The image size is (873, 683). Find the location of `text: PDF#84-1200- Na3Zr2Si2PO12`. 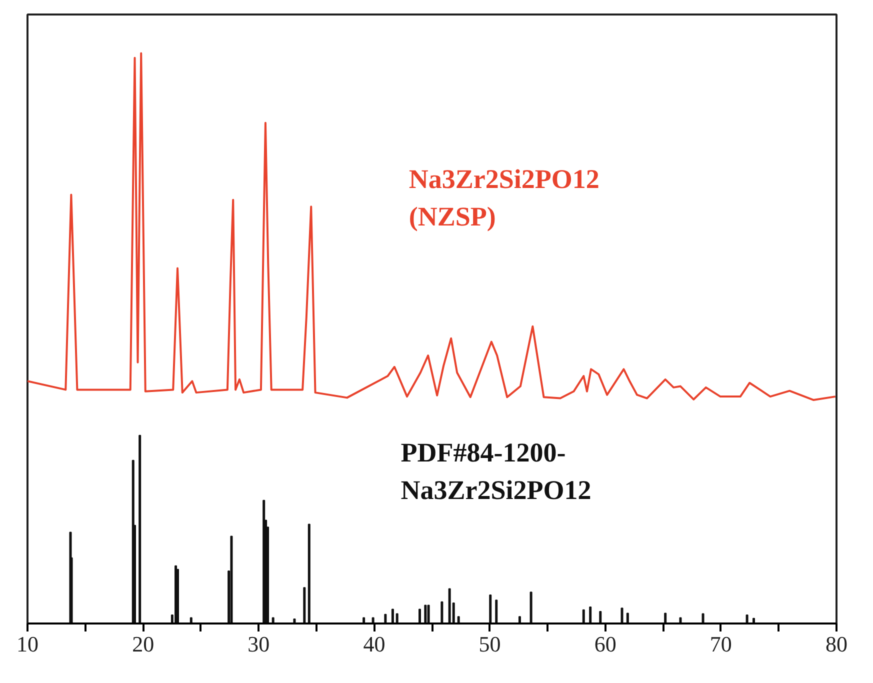

text: PDF#84-1200- Na3Zr2Si2PO12 is located at coordinates (496, 472).